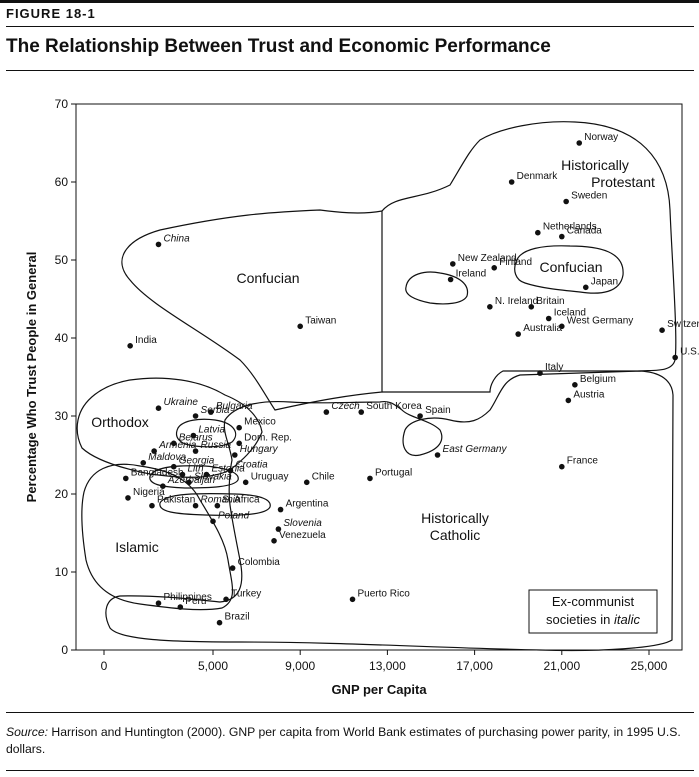 Image resolution: width=699 pixels, height=777 pixels. Describe the element at coordinates (51, 13) in the screenshot. I see `figure-label: FIGURE 18-1` at that location.